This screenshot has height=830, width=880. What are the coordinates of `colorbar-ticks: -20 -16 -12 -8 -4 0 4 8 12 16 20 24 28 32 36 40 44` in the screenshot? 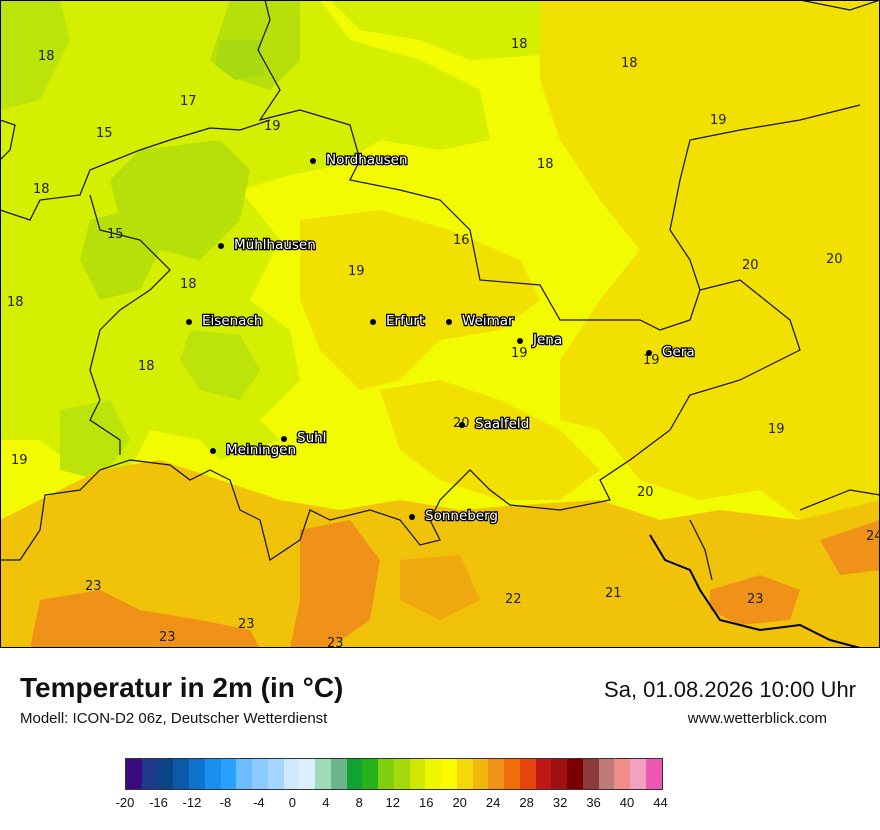 It's located at (440, 805).